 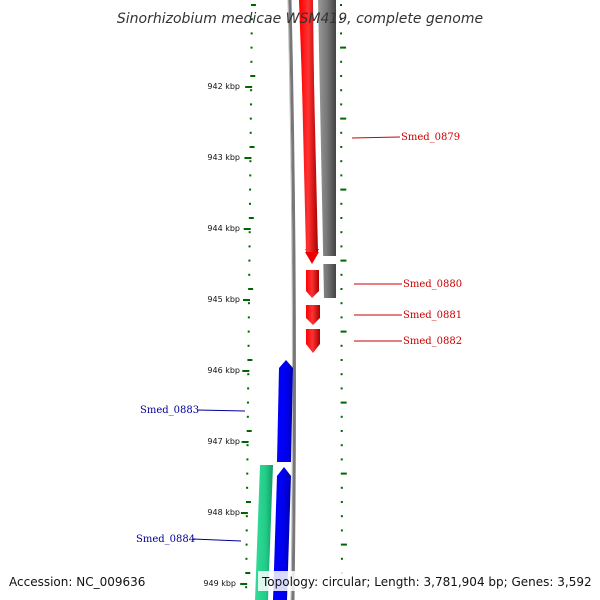 I want to click on scale-major-ticks, so click(x=246, y=335).